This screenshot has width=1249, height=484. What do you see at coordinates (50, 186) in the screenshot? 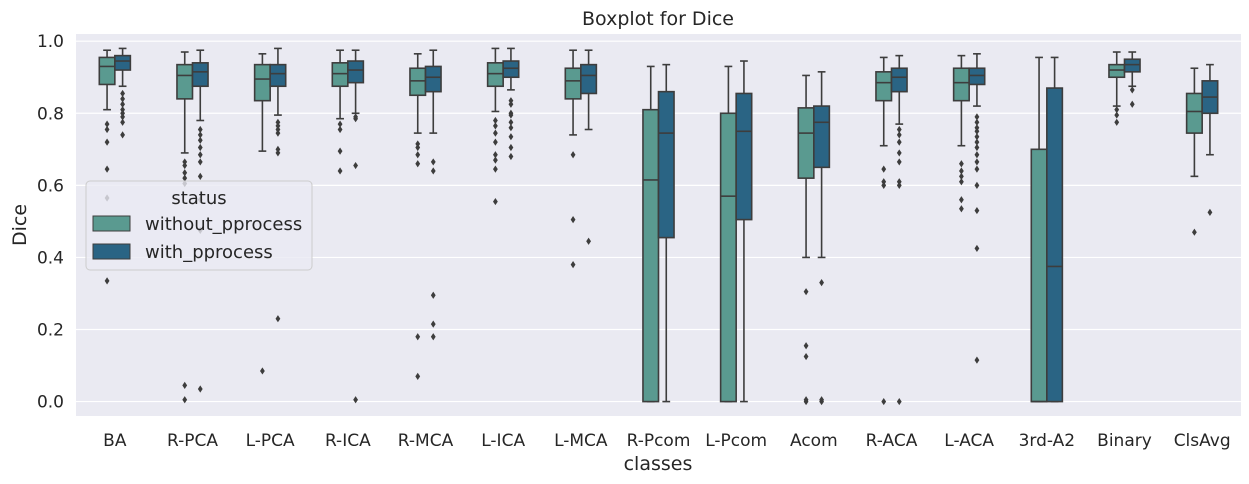
I see `y-tick-label: 0.6` at bounding box center [50, 186].